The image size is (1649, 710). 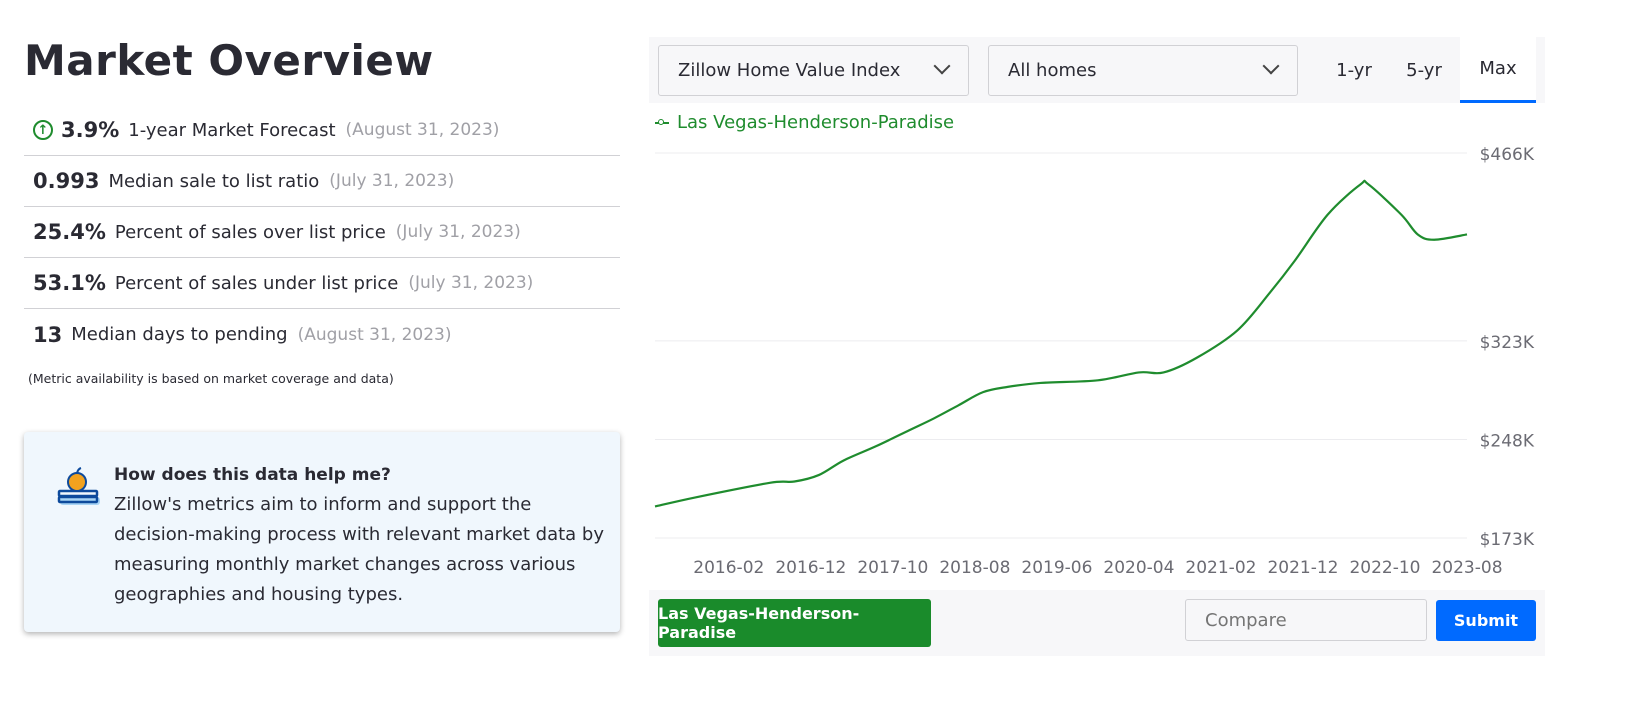 What do you see at coordinates (1507, 343) in the screenshot?
I see `y-tick-label: $323K` at bounding box center [1507, 343].